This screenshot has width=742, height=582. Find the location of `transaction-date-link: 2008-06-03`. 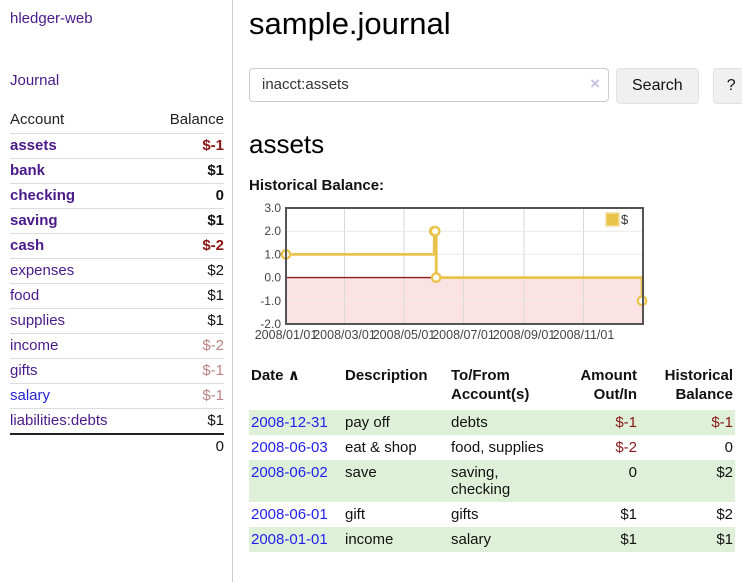

transaction-date-link: 2008-06-03 is located at coordinates (289, 447).